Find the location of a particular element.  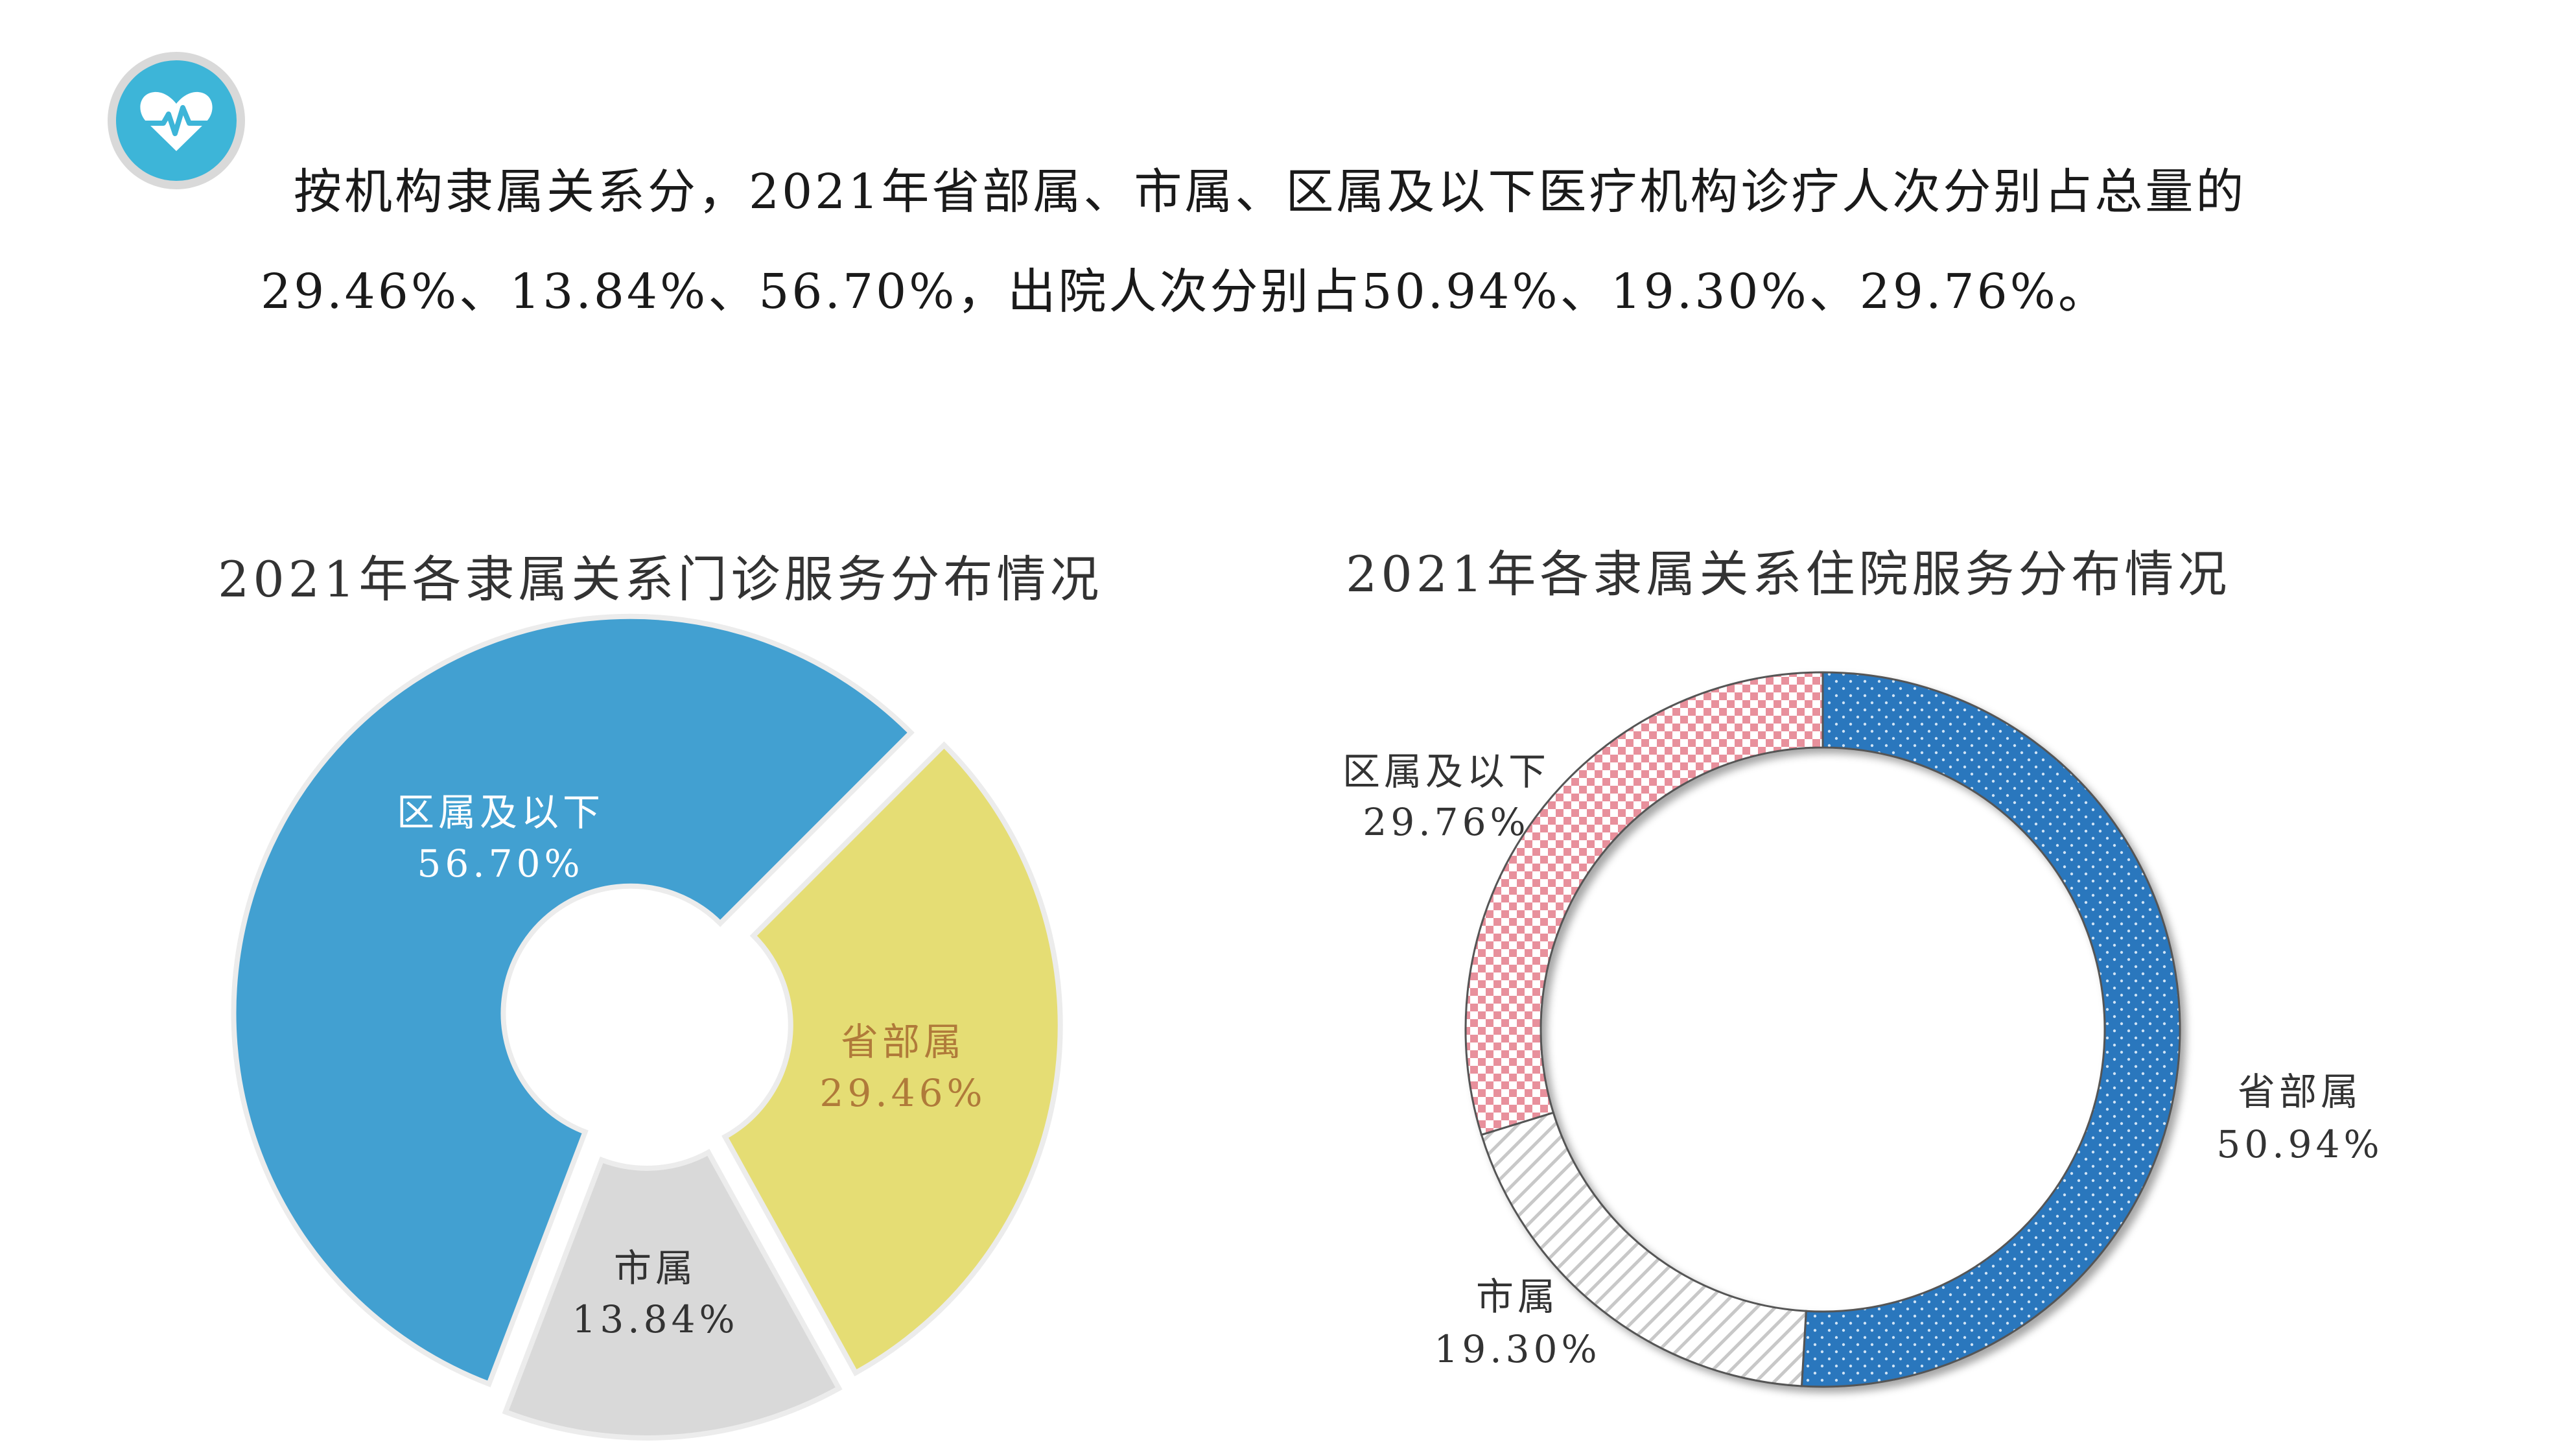

slice-value-district: 56.70% is located at coordinates (500, 864).